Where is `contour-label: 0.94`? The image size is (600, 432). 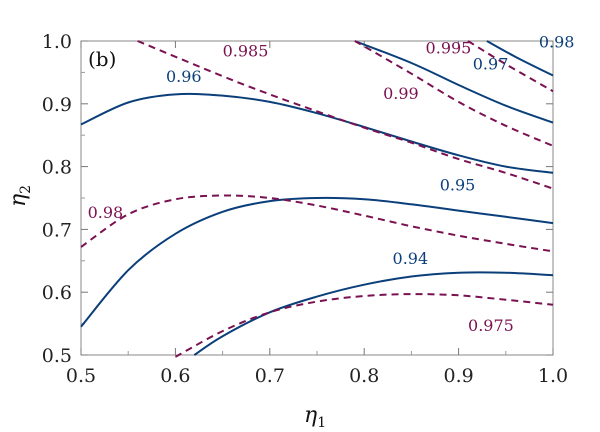
contour-label: 0.94 is located at coordinates (411, 258).